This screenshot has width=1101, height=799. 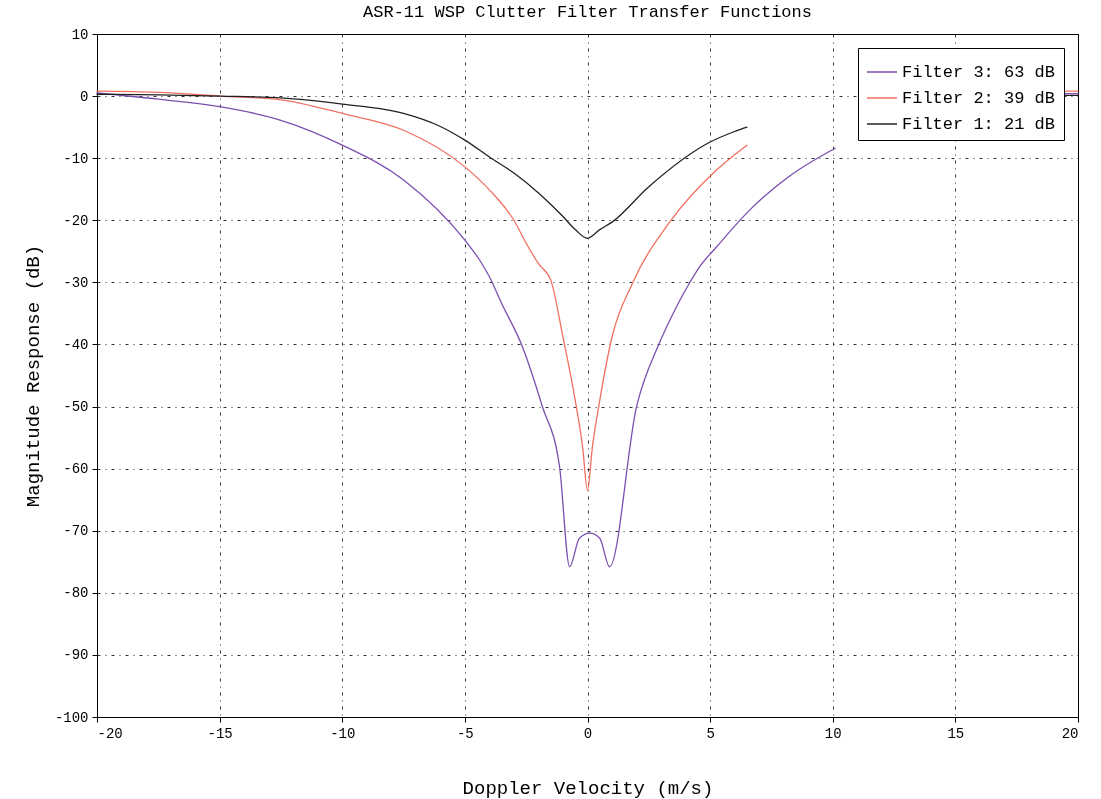 I want to click on y-tick-label: -20, so click(x=76, y=220).